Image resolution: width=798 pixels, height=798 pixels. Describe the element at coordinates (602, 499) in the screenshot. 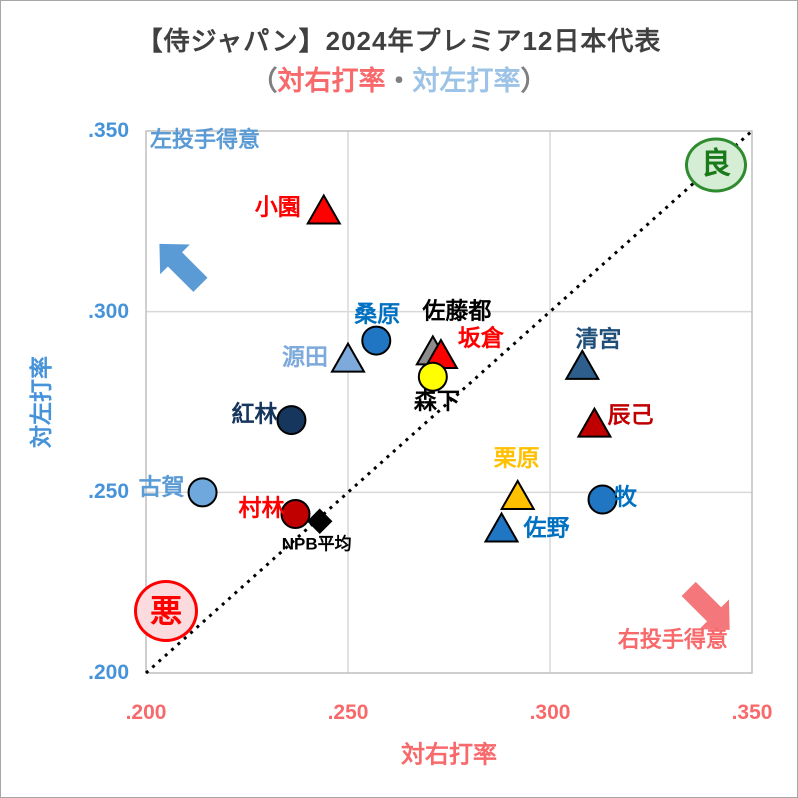

I see `marker-maki` at that location.